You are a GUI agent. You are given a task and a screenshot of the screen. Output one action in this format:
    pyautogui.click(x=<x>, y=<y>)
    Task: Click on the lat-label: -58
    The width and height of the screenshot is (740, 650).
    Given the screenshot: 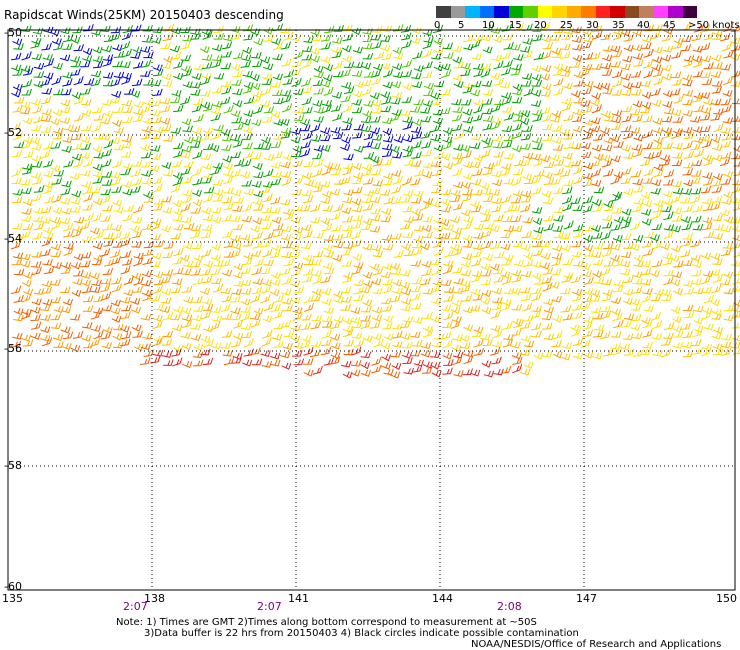 What is the action you would take?
    pyautogui.click(x=13, y=465)
    